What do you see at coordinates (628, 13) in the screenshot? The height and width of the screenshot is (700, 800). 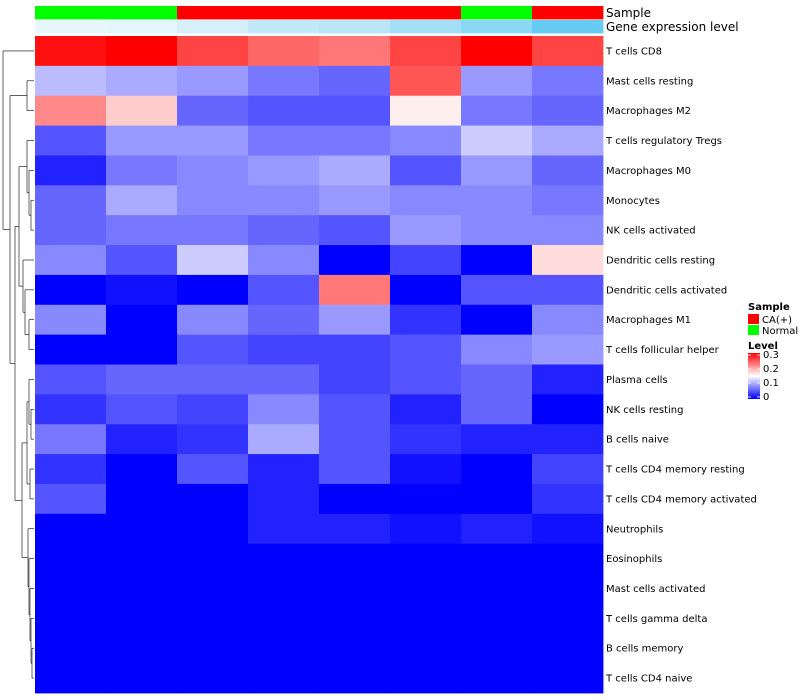 I see `sample-annotation-label: Sample` at bounding box center [628, 13].